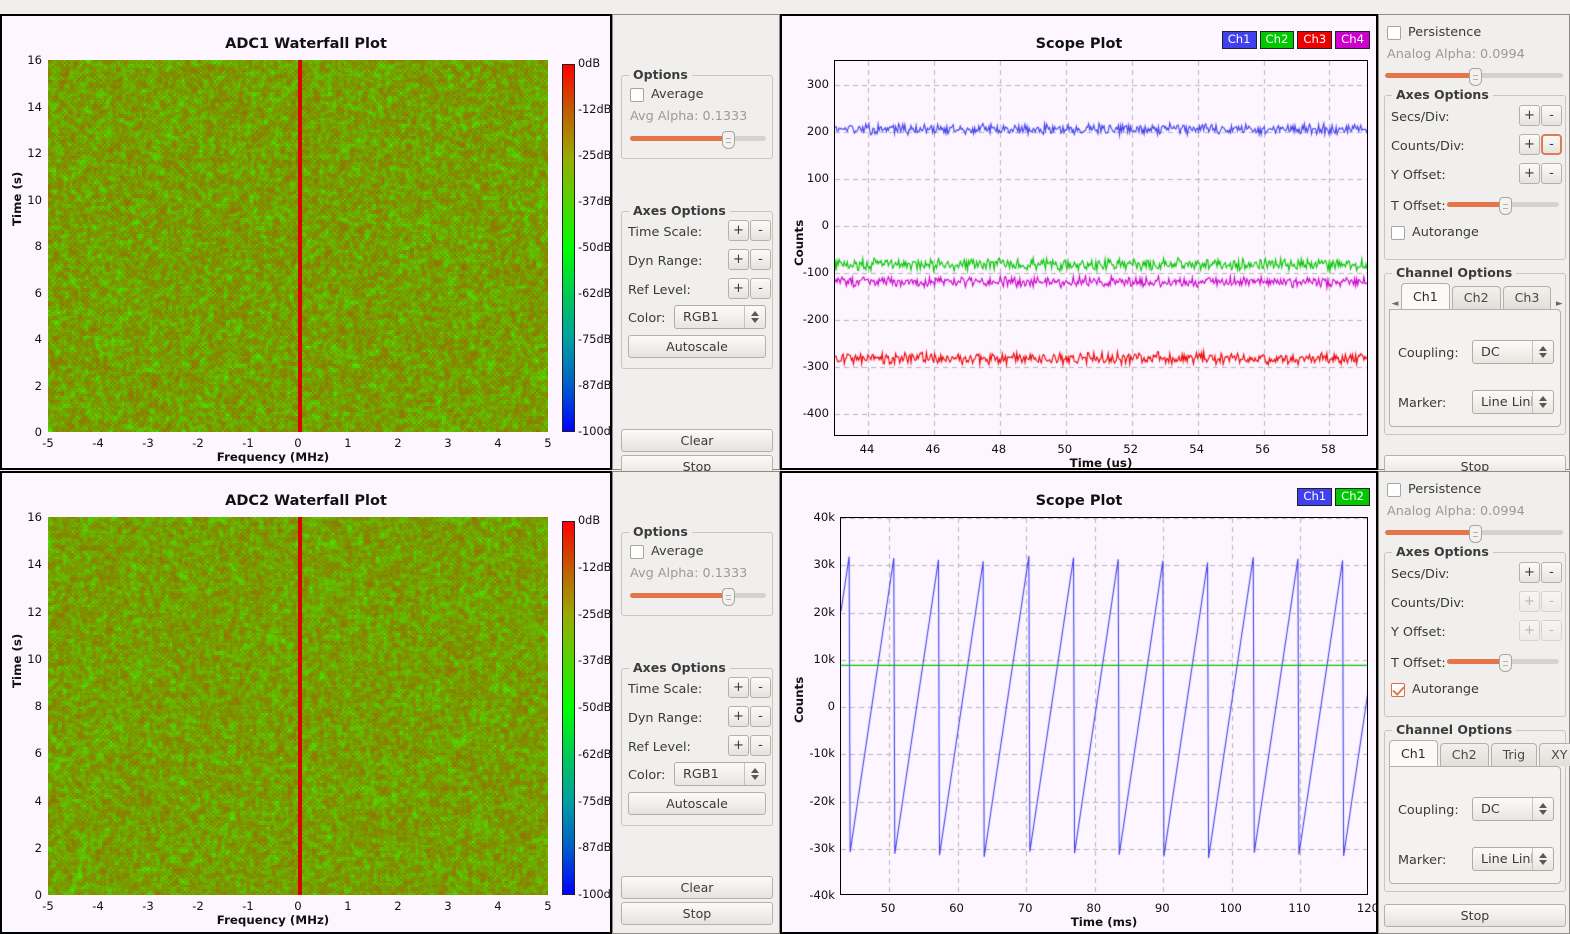 This screenshot has width=1570, height=934. What do you see at coordinates (738, 230) in the screenshot?
I see `adc1-time-scale-plus: +` at bounding box center [738, 230].